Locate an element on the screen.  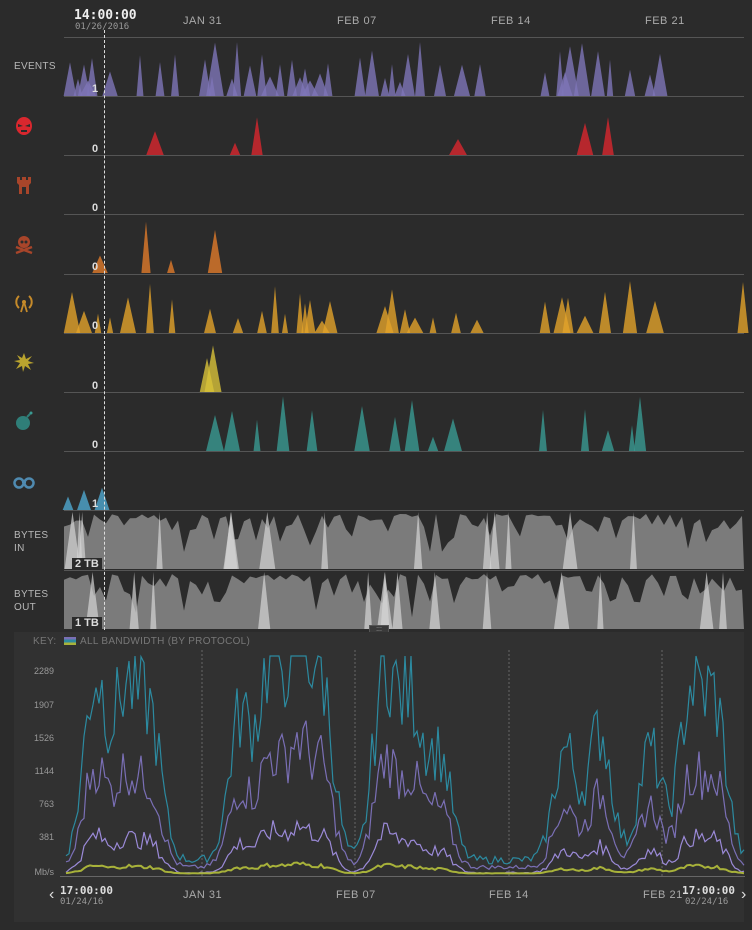
y-tick: 763 is located at coordinates (46, 804).